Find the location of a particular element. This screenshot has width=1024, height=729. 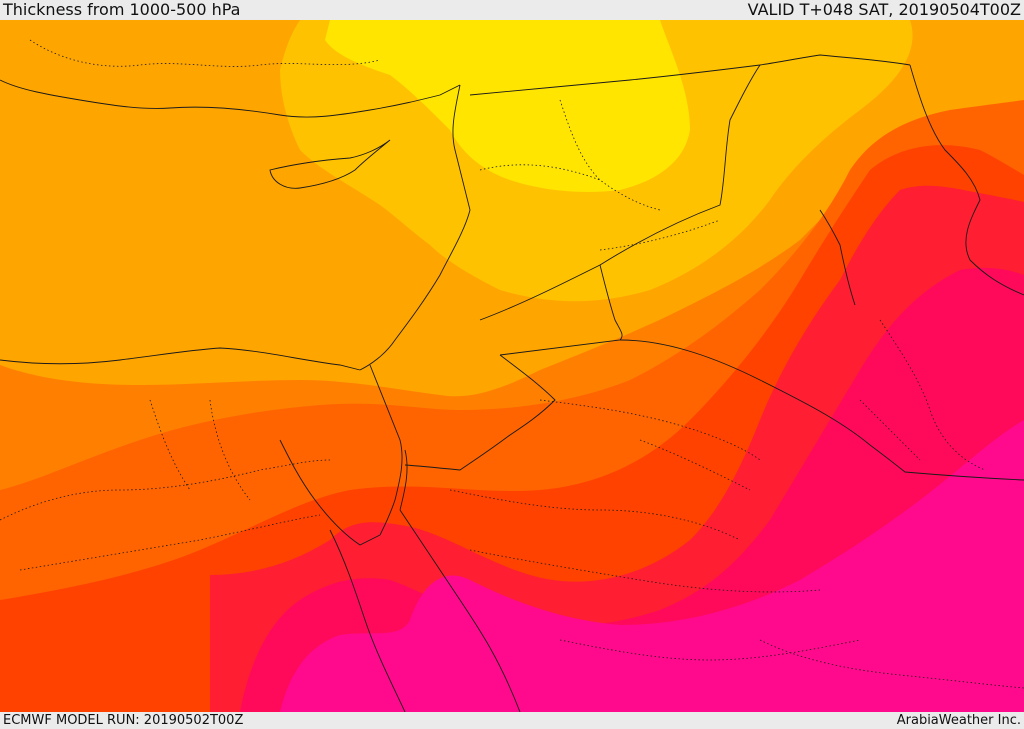

credit: ArabiaWeather Inc. is located at coordinates (958, 720).